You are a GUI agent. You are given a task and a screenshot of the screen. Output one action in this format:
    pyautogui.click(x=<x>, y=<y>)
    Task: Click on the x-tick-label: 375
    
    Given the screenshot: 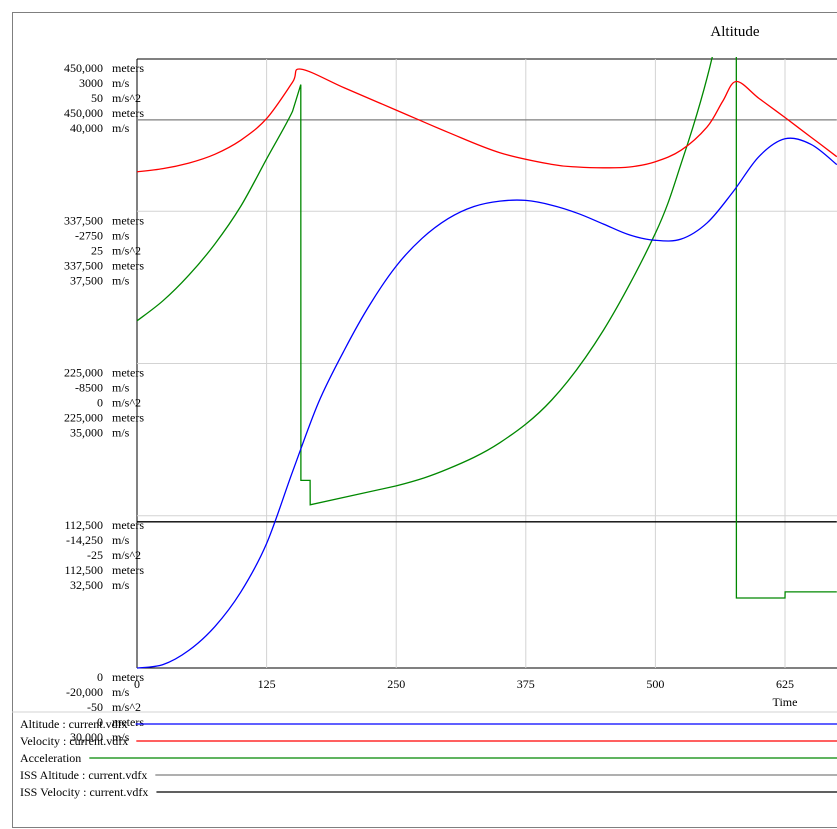 What is the action you would take?
    pyautogui.click(x=526, y=684)
    